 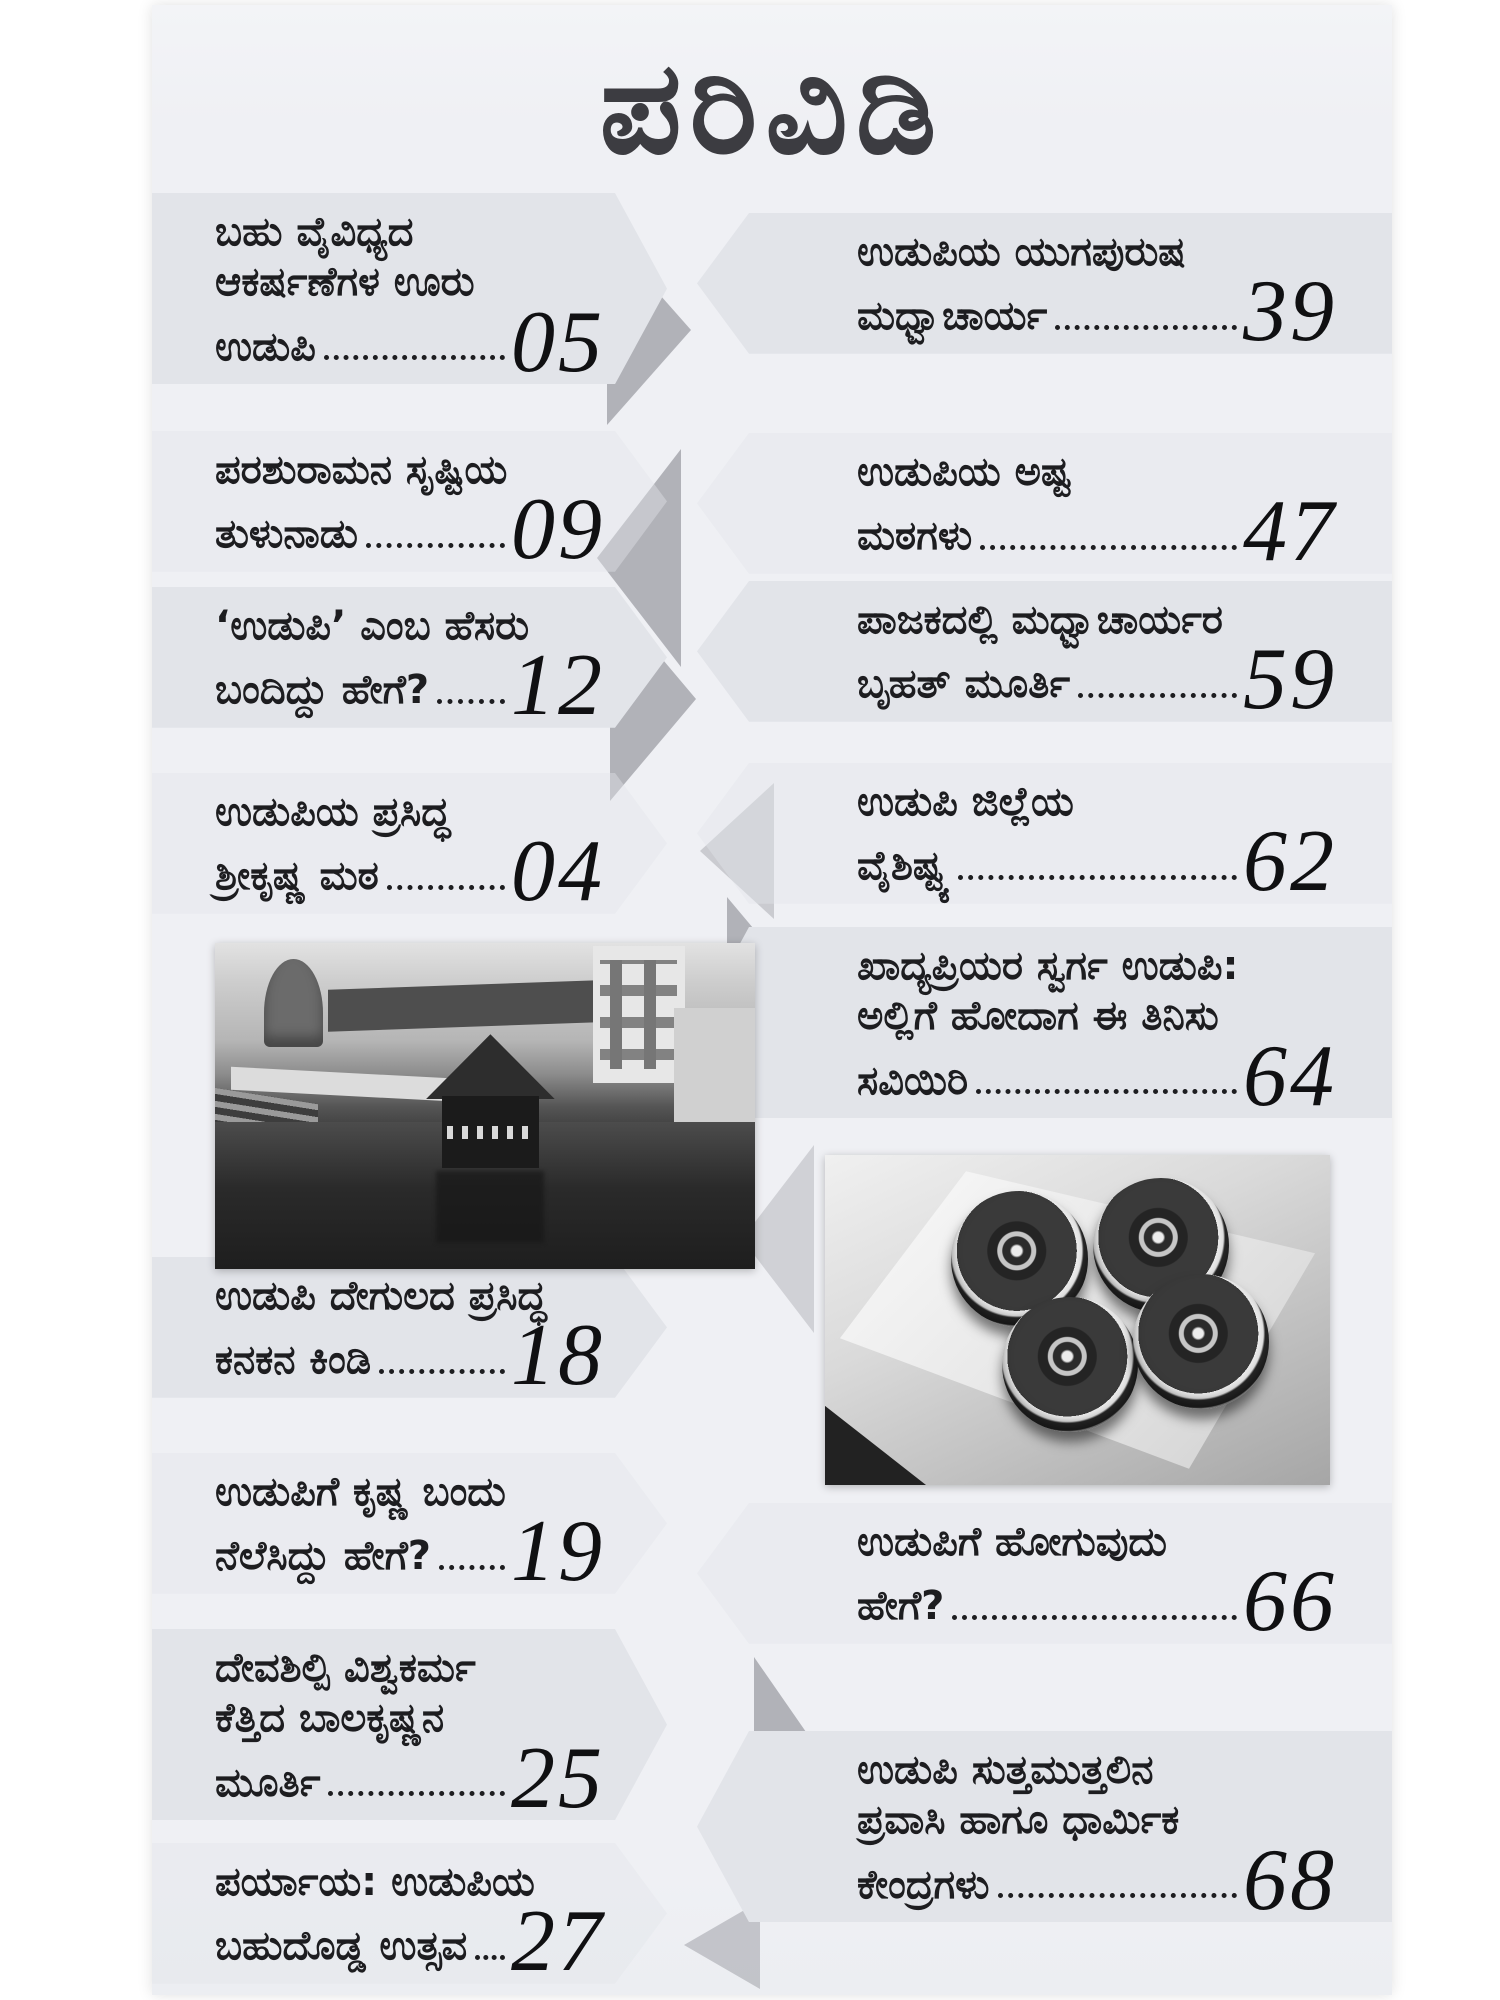 I want to click on page-title: ಪರಿವಿಡಿ, so click(x=772, y=108).